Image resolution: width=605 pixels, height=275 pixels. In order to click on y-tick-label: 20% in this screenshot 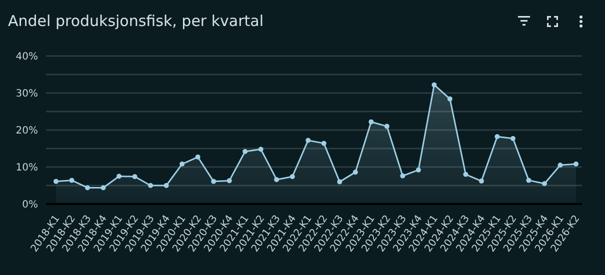, I will do `click(27, 131)`.